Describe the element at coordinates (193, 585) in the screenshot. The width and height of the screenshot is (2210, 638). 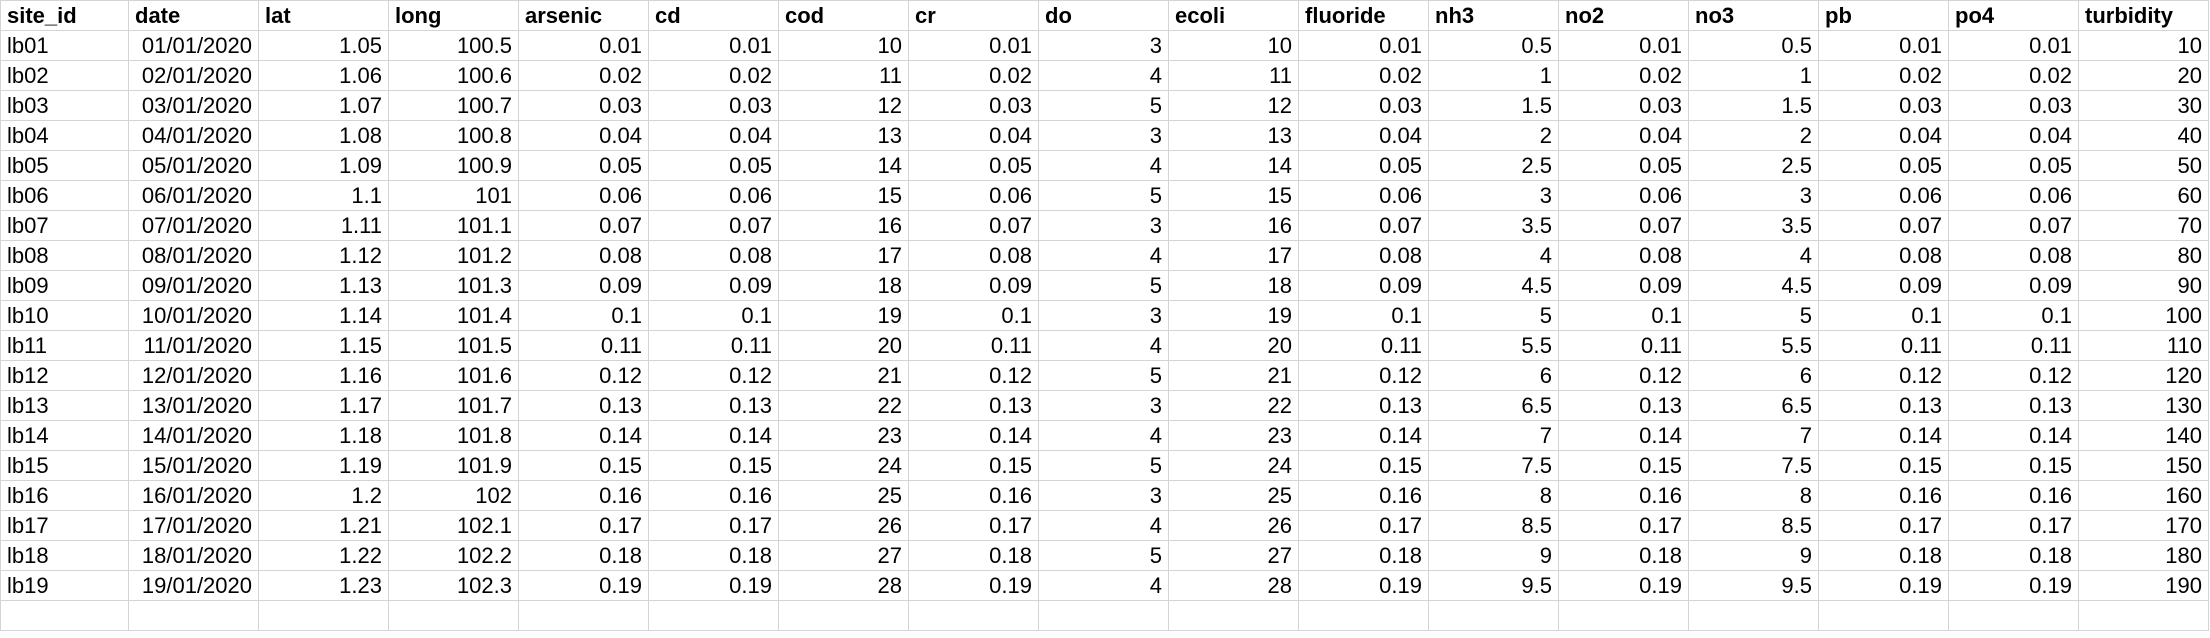
I see `cell-date: 19/01/2020` at that location.